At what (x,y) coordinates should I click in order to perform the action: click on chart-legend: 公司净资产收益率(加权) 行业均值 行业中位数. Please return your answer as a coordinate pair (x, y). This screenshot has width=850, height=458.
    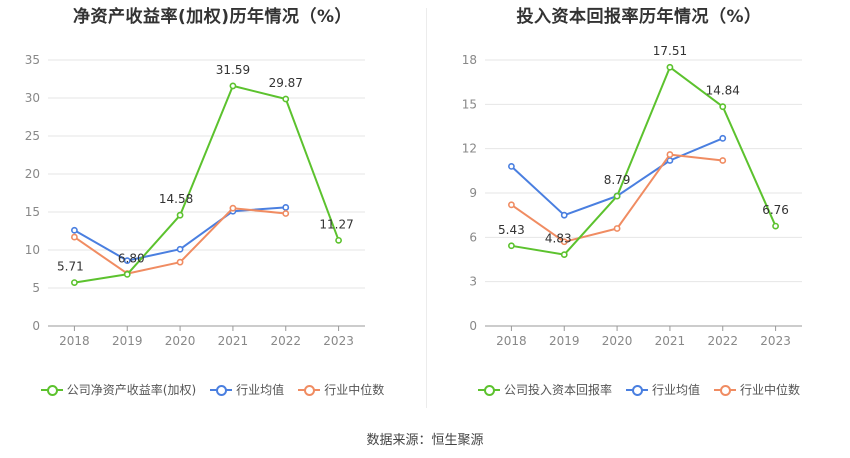
    Looking at the image, I should click on (212, 389).